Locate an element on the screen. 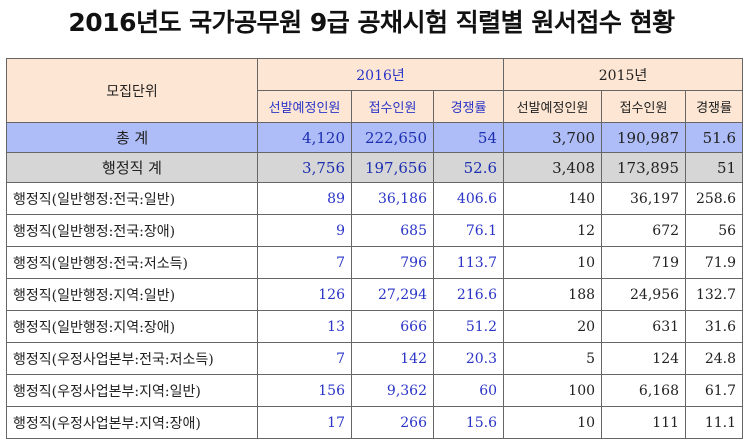 The width and height of the screenshot is (743, 446). row-2015-planned: 5 is located at coordinates (553, 358).